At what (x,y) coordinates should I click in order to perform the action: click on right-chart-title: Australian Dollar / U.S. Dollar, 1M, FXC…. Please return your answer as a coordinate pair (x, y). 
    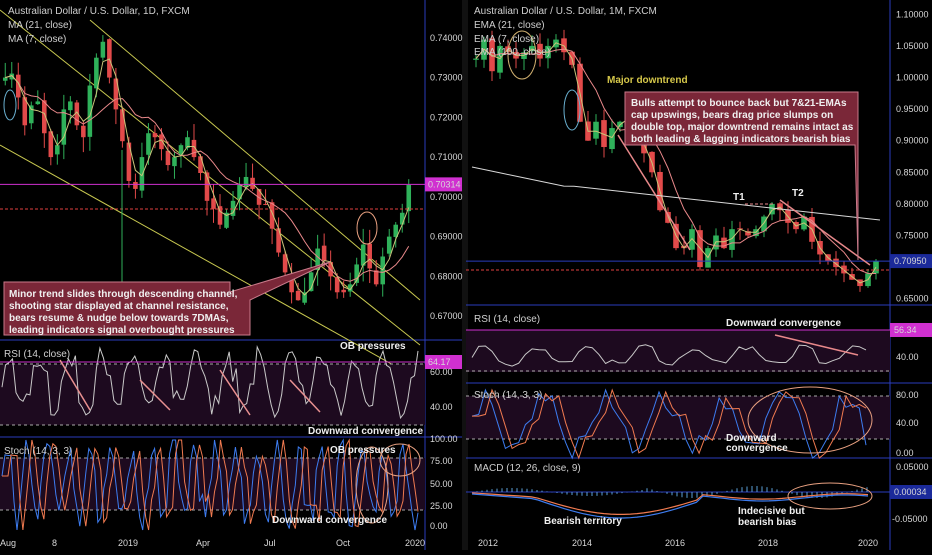
    Looking at the image, I should click on (565, 11).